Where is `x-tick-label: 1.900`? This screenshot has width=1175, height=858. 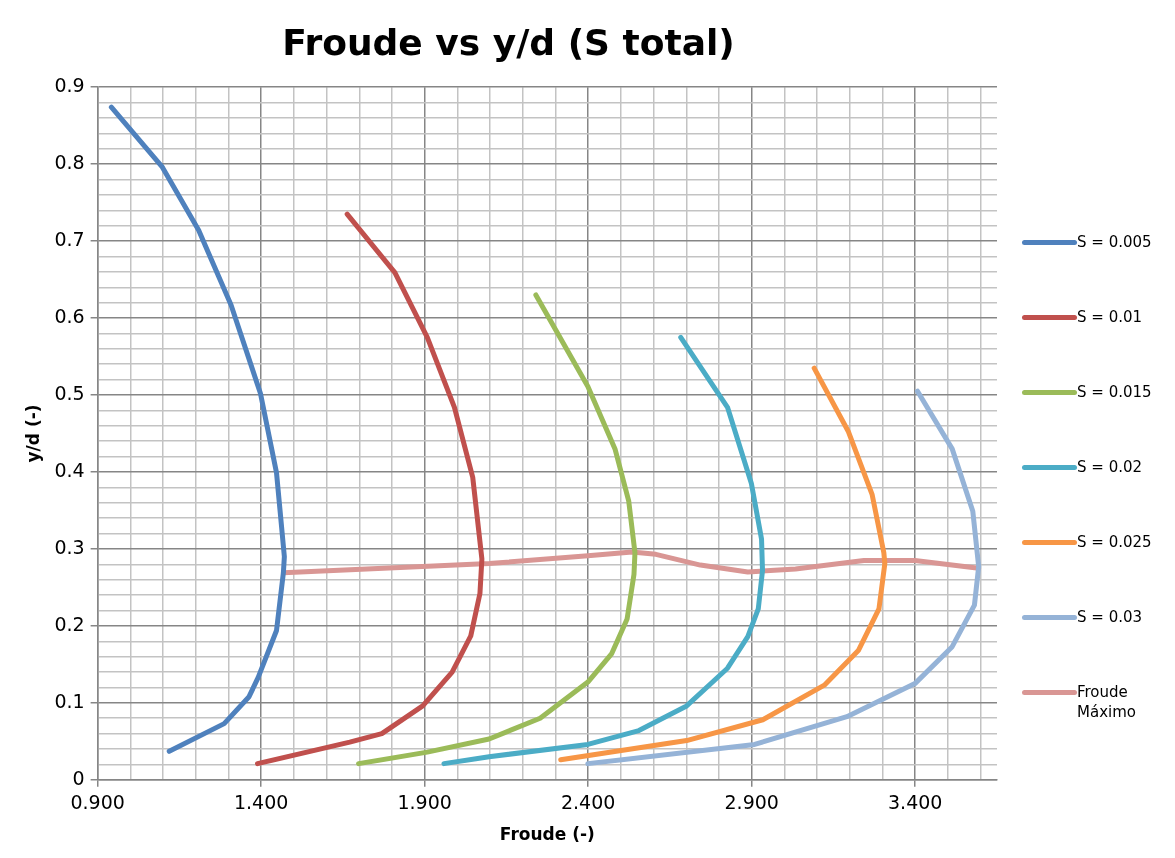 x-tick-label: 1.900 is located at coordinates (424, 802).